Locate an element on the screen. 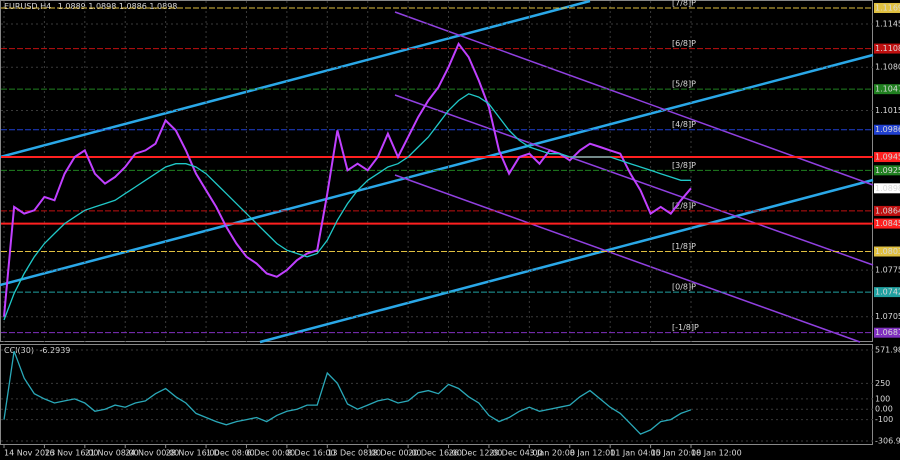 Image resolution: width=900 pixels, height=460 pixels. y-tick-label: -306.923 is located at coordinates (887, 441).